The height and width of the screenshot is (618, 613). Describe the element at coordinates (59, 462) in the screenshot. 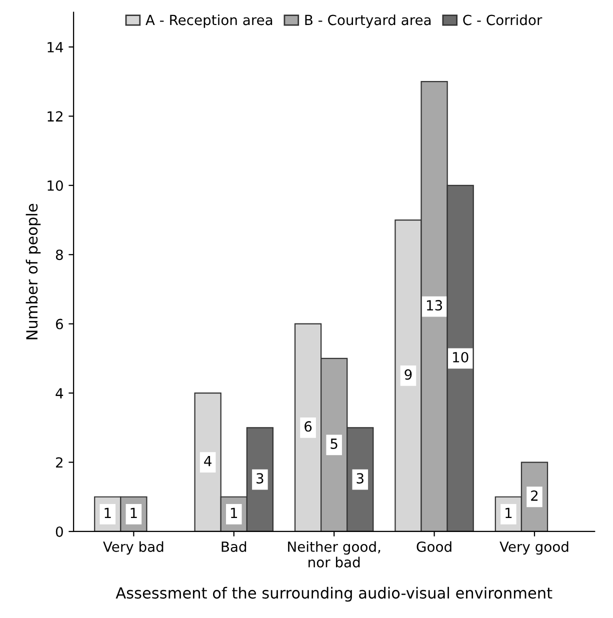

I see `y-tick-label: 2` at that location.